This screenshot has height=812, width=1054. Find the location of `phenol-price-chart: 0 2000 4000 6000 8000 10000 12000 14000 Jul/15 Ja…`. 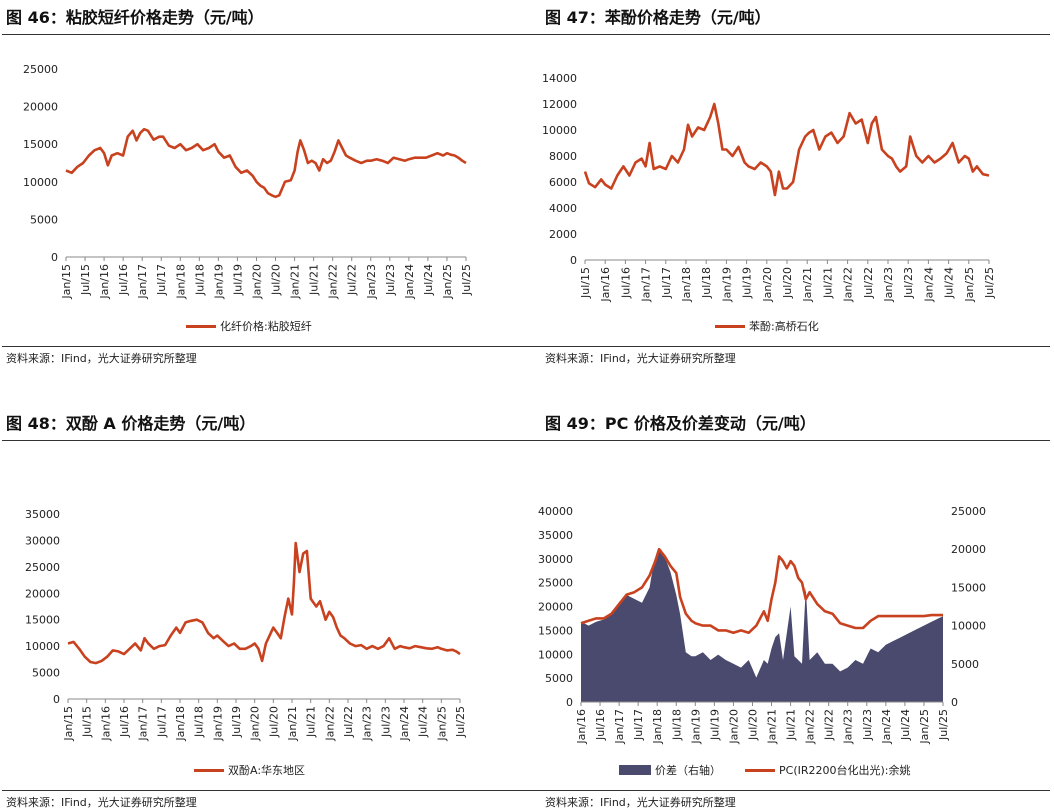

phenol-price-chart: 0 2000 4000 6000 8000 10000 12000 14000 Jul/15 Ja… is located at coordinates (769, 187).